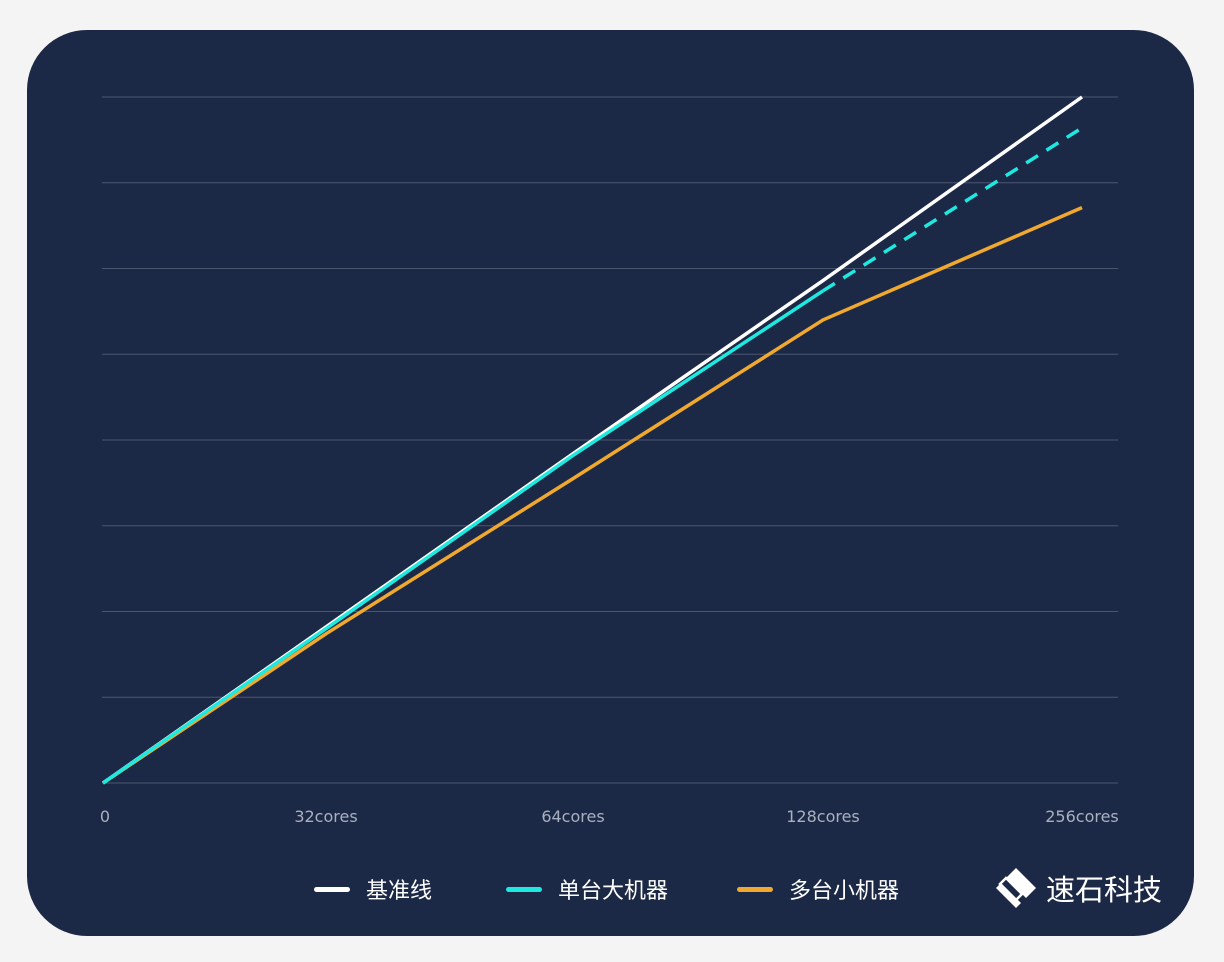 The image size is (1224, 962). Describe the element at coordinates (1016, 888) in the screenshot. I see `diamond-logo-icon` at that location.